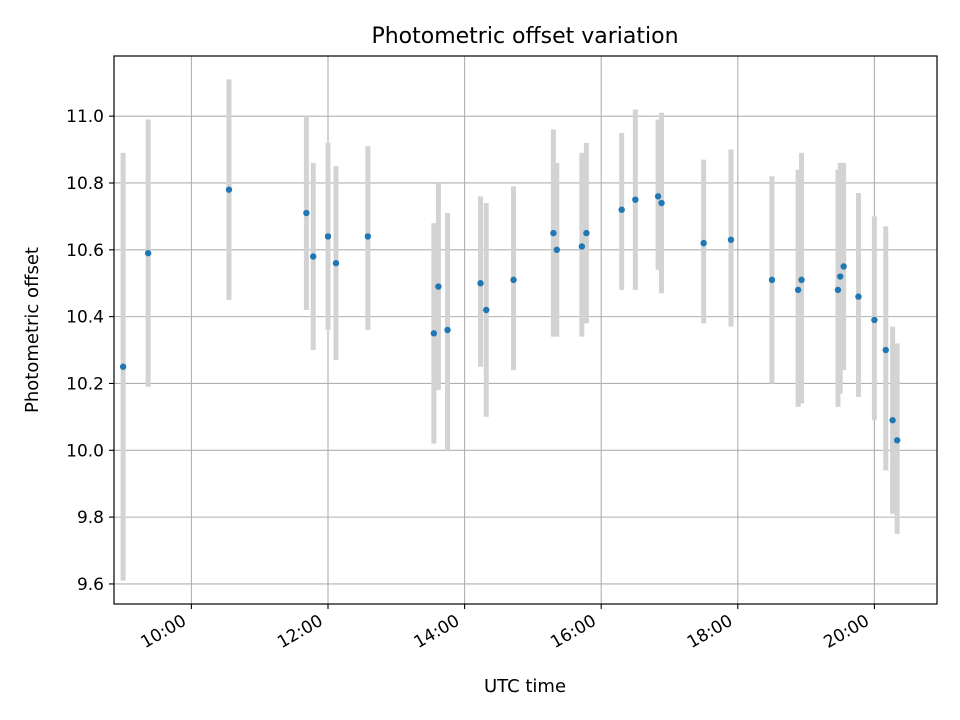 This screenshot has height=720, width=960. What do you see at coordinates (524, 36) in the screenshot?
I see `chart-title: Photometric offset variation` at bounding box center [524, 36].